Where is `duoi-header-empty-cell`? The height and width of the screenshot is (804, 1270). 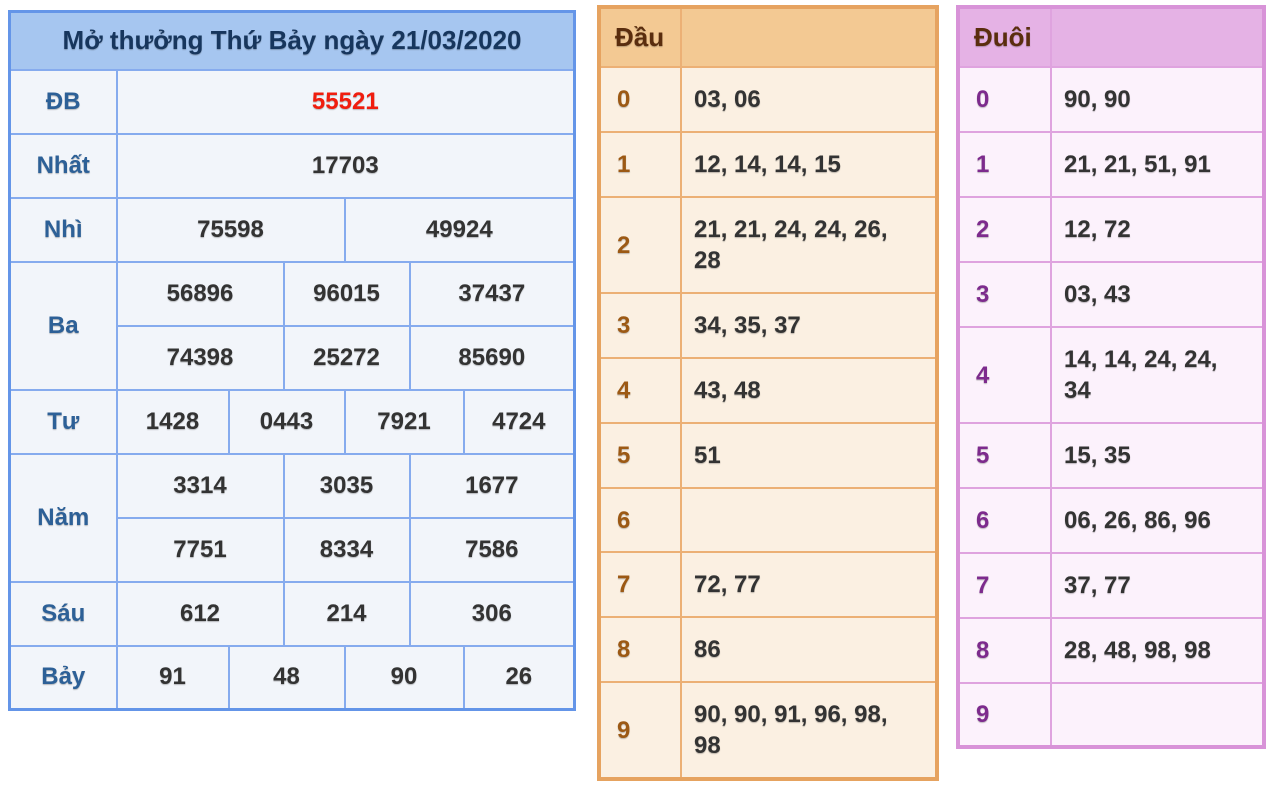 duoi-header-empty-cell is located at coordinates (1157, 37).